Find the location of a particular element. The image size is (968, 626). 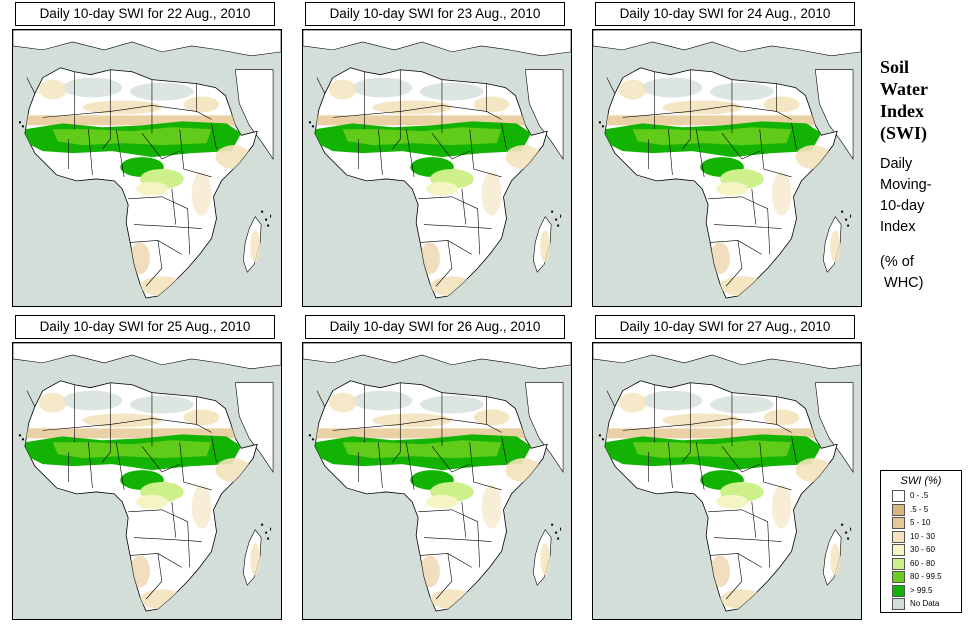

map-panel-3: Daily 10-day SWI for 24 Aug., 2010 is located at coordinates (727, 153).